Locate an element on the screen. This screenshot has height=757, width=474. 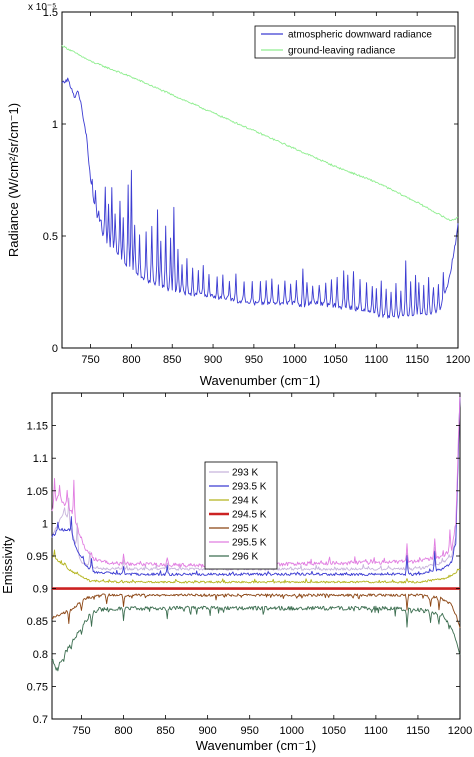
radiance-x-tick-label: 750 is located at coordinates (90, 360).